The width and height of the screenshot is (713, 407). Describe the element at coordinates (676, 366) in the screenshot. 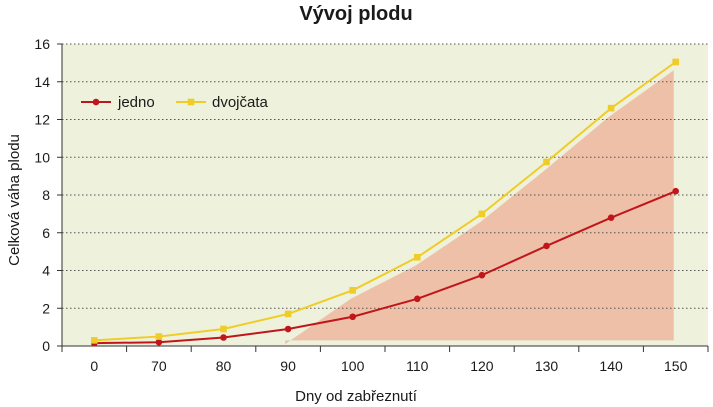

I see `x-tick-label: 150` at that location.